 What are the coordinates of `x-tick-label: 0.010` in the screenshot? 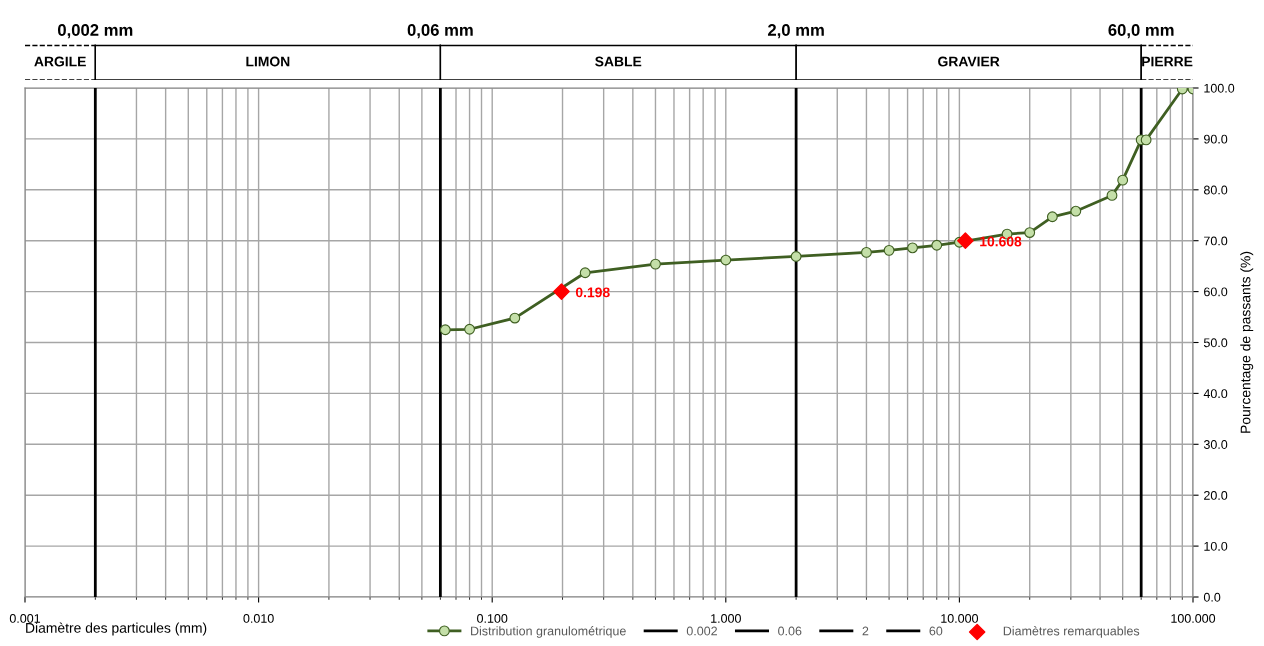 It's located at (258, 618).